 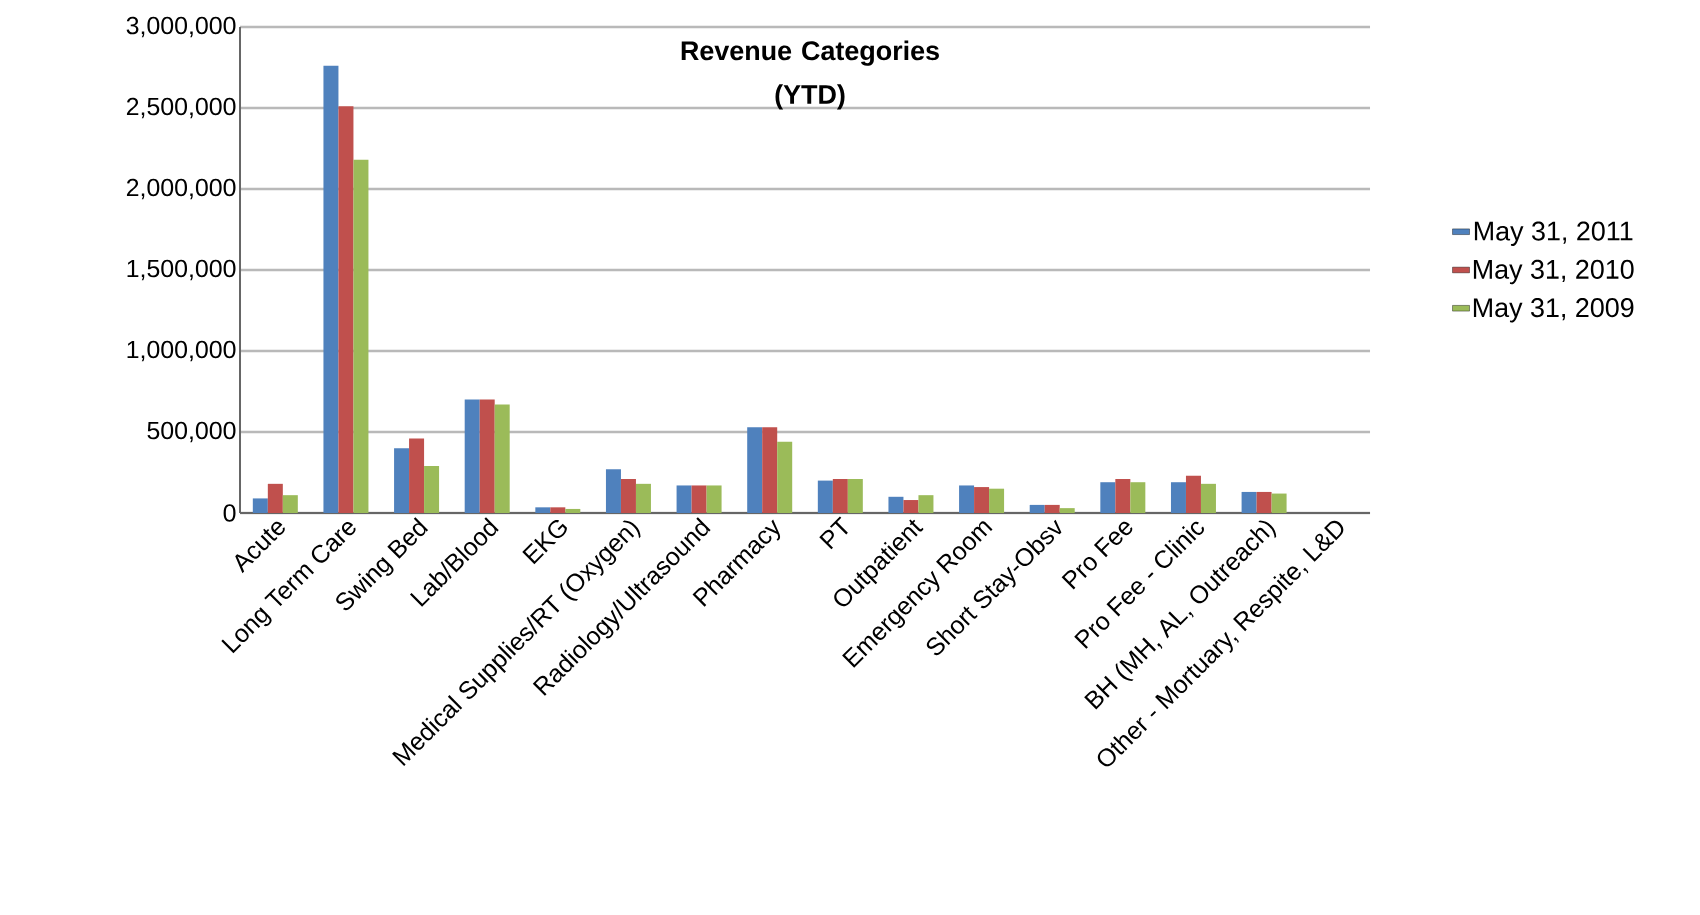 I want to click on y-tick-label: 1,500,000, so click(x=181, y=270).